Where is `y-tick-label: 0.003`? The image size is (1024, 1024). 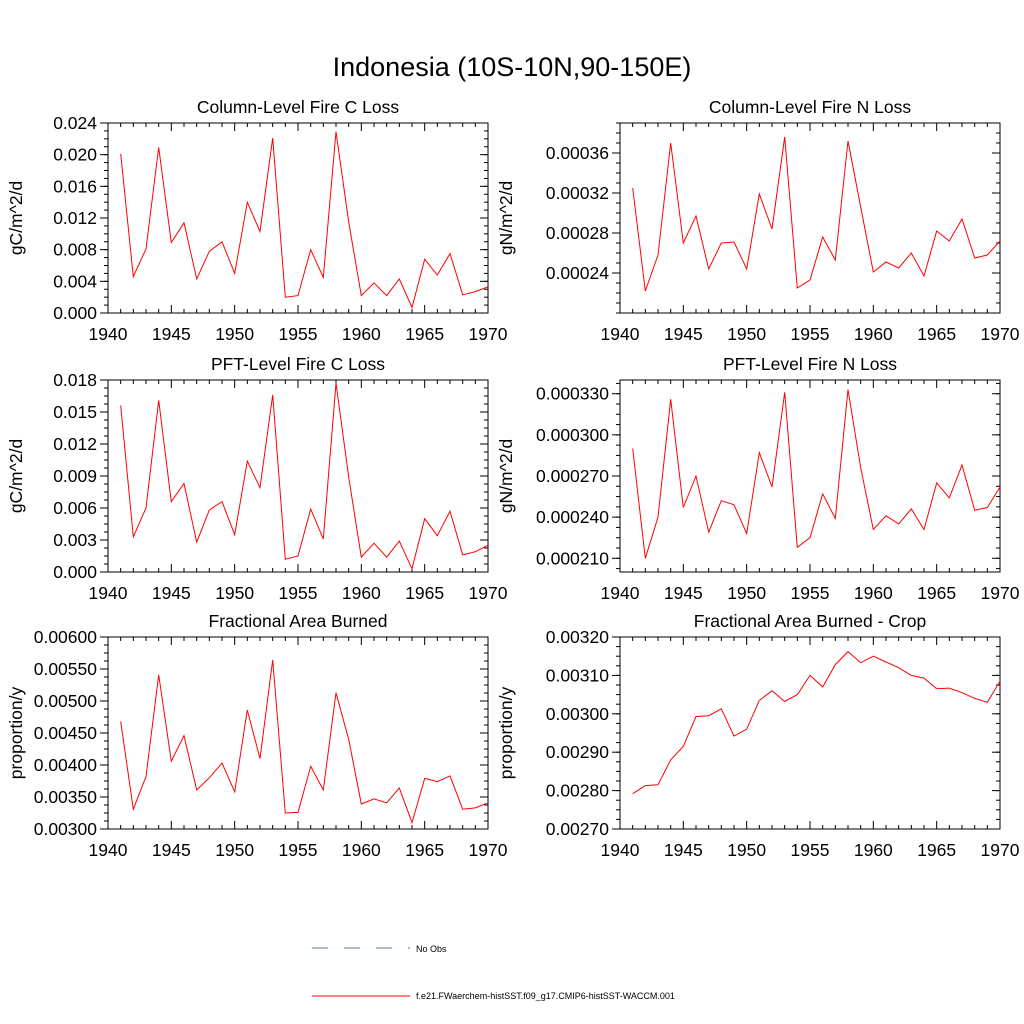 y-tick-label: 0.003 is located at coordinates (75, 540).